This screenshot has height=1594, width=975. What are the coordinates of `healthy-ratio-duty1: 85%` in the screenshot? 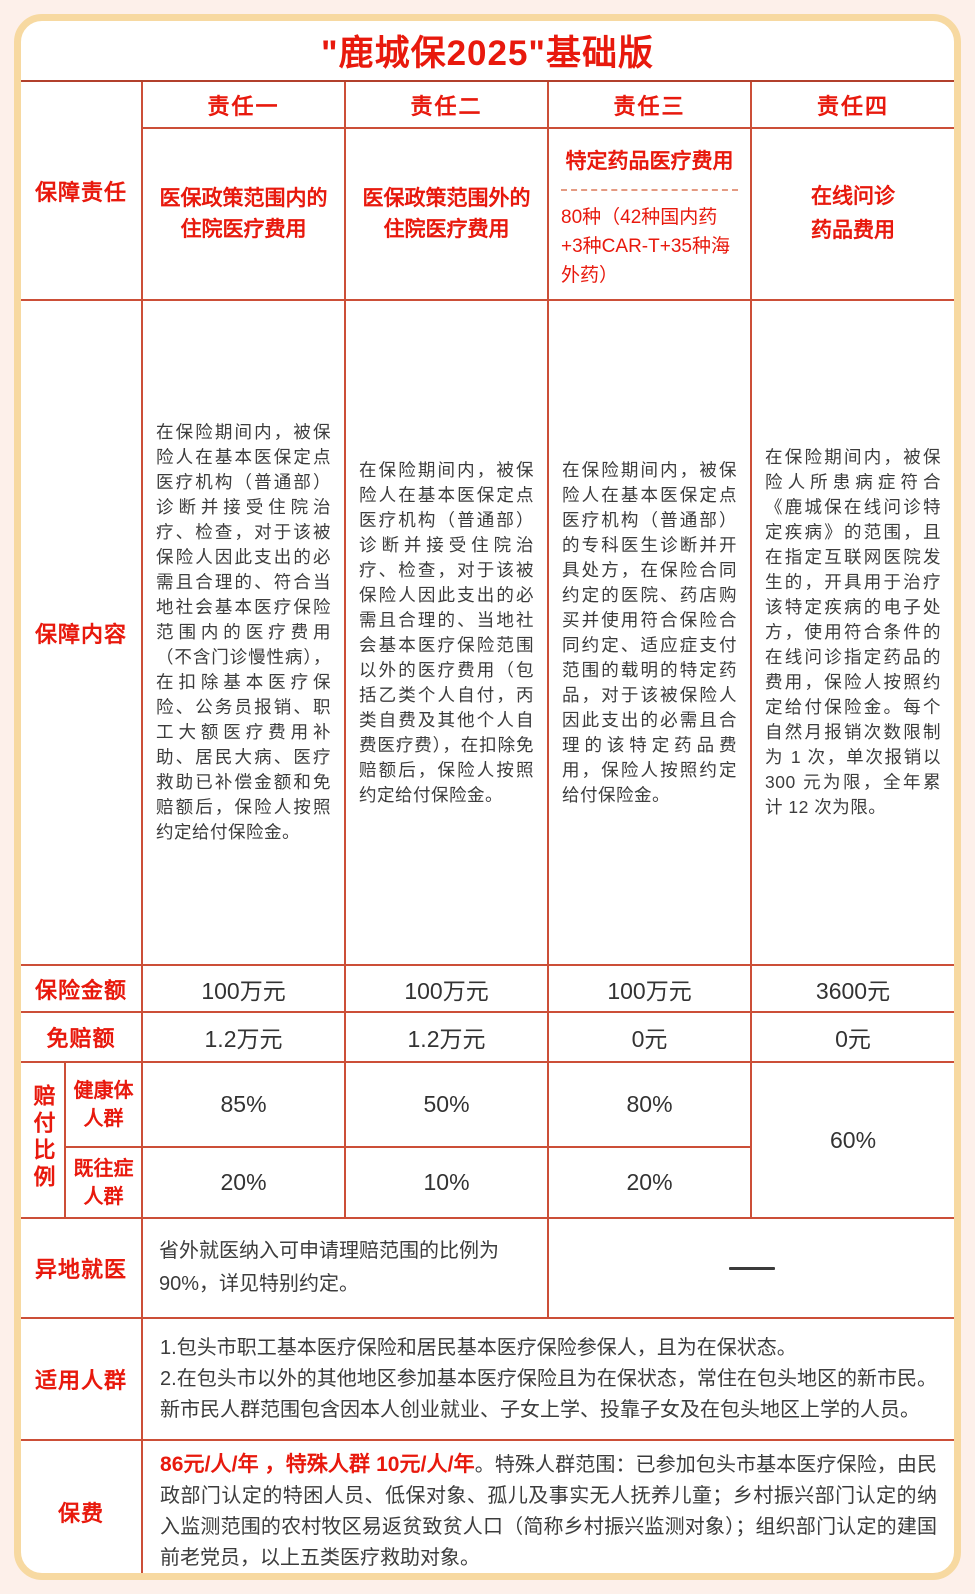 It's located at (244, 1104).